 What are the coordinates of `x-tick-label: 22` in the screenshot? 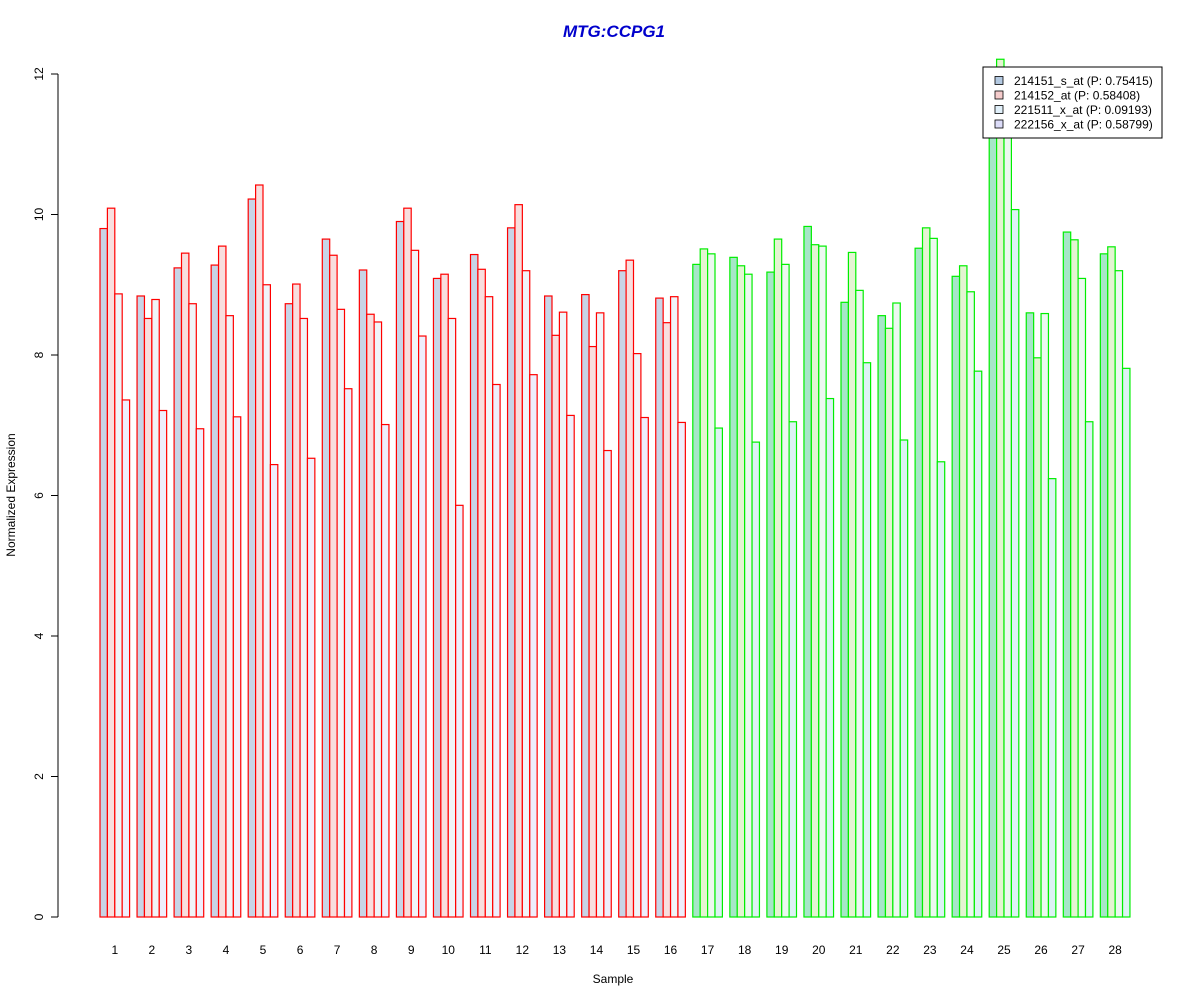 It's located at (893, 950).